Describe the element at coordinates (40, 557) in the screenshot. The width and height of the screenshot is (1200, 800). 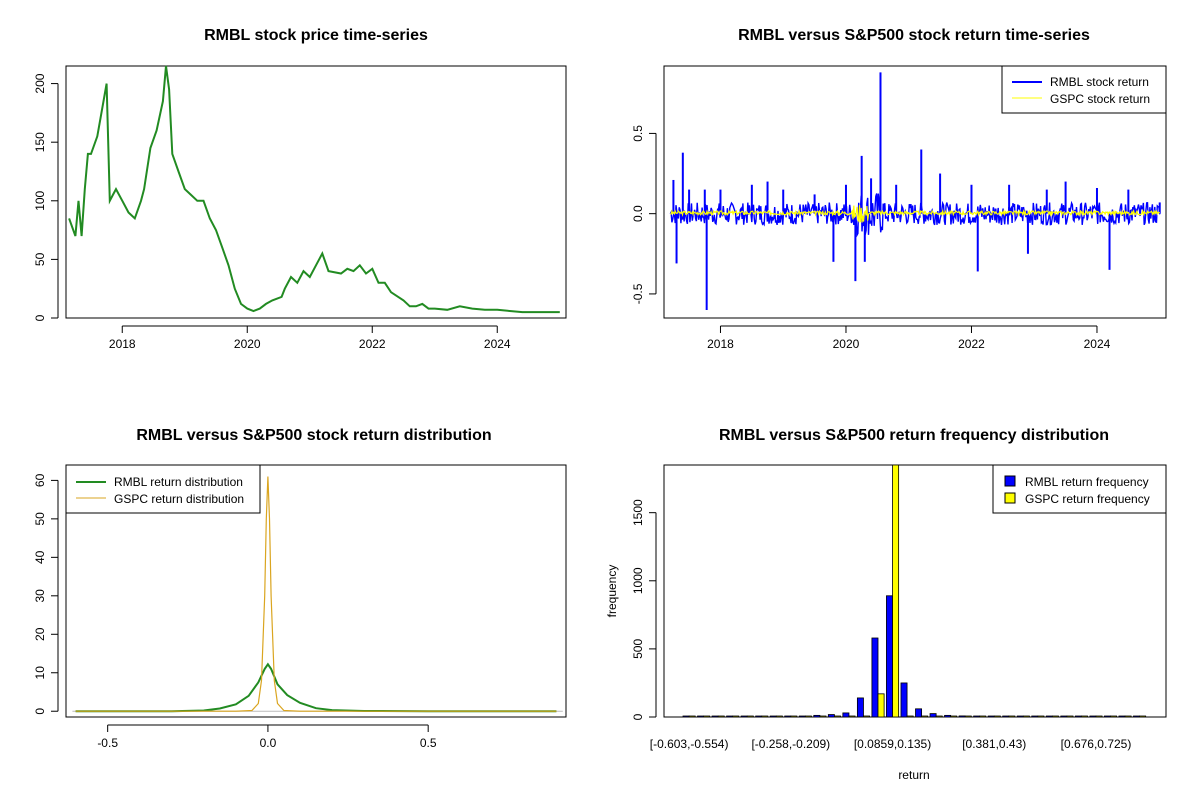
I see `y-tick-label: 40` at that location.